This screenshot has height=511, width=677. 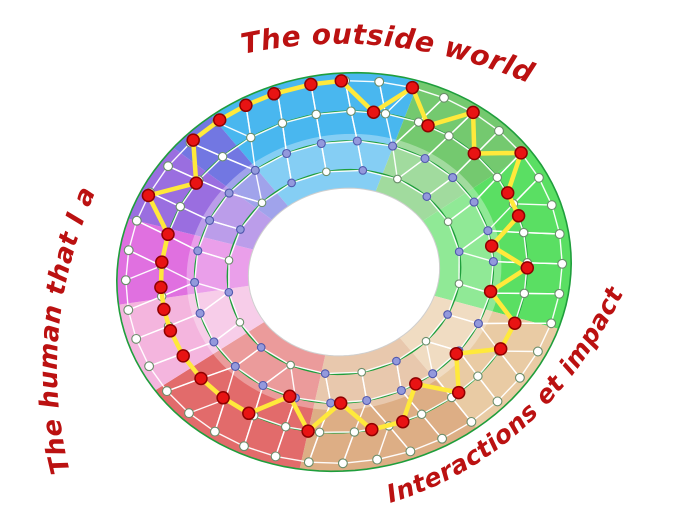 What do you see at coordinates (453, 151) in the screenshot?
I see `sector-green-medium` at bounding box center [453, 151].